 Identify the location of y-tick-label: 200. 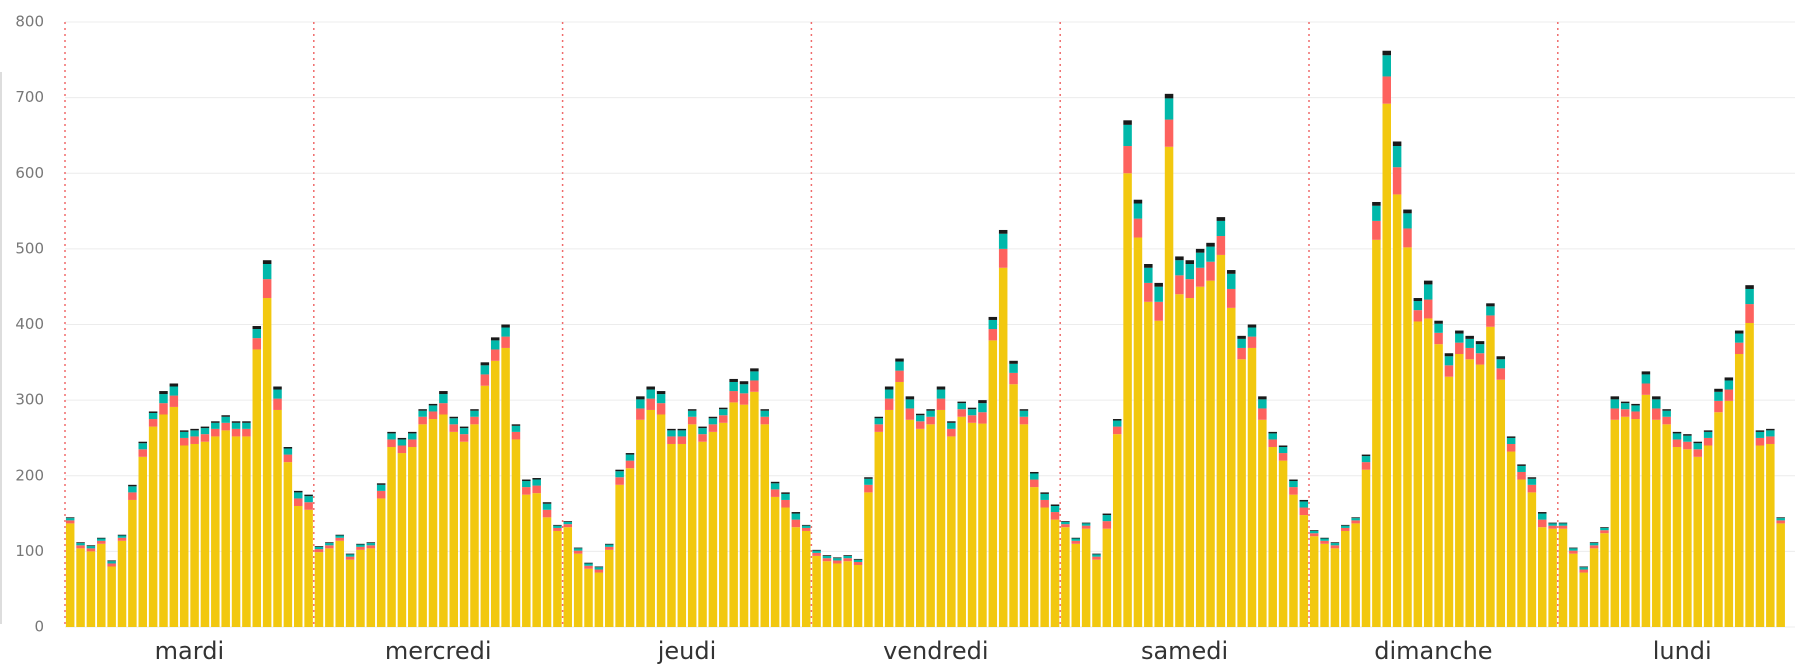
(29, 475).